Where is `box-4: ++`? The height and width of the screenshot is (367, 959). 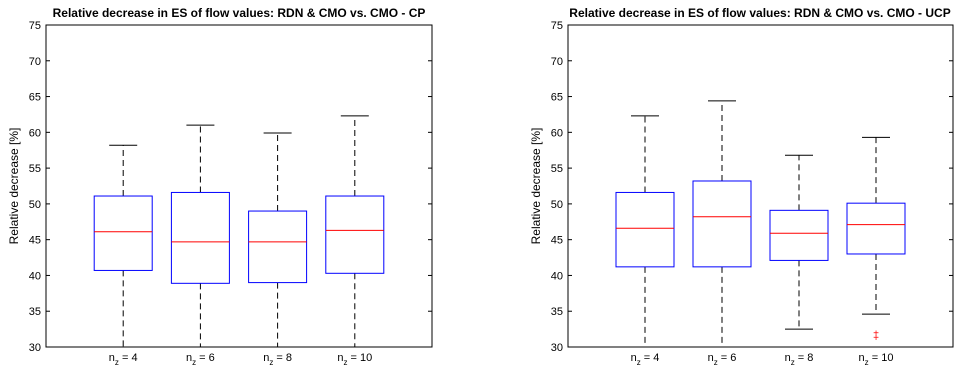 box-4: ++ is located at coordinates (876, 240).